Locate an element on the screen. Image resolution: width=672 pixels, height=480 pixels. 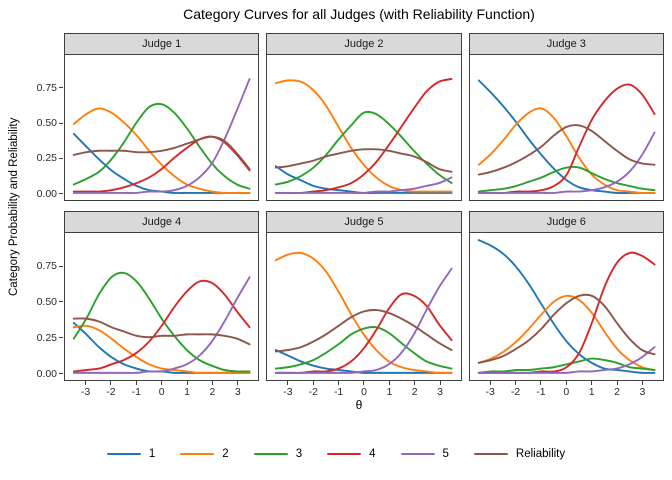
legend-item-5: 5 is located at coordinates (424, 454).